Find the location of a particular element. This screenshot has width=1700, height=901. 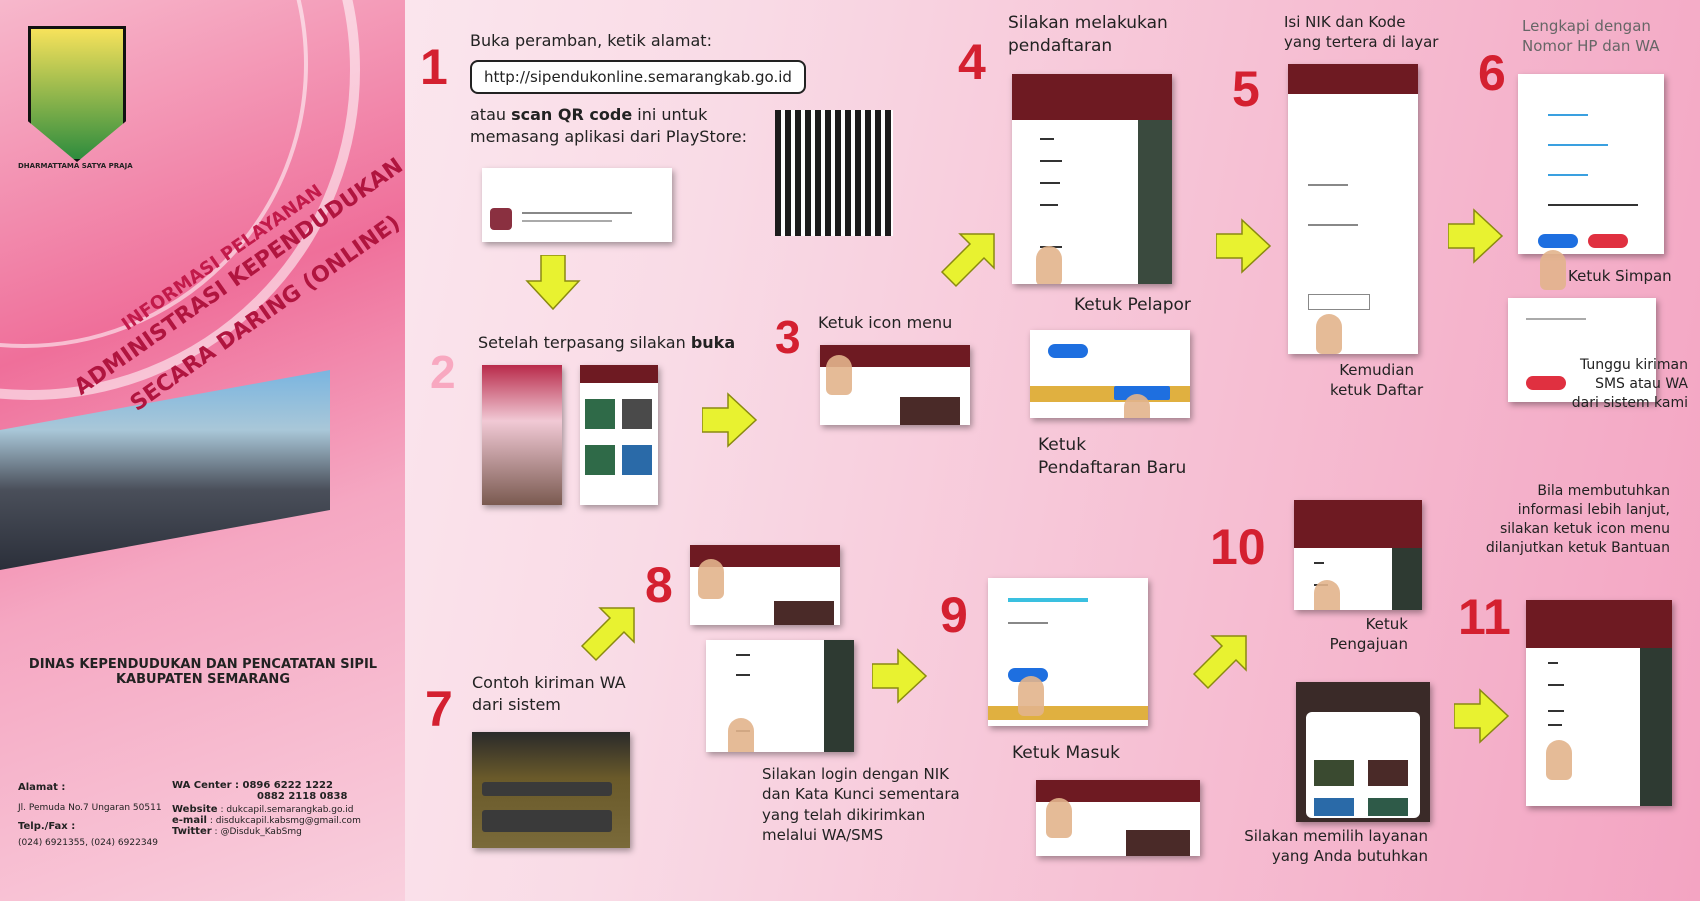

step-11-line-3: silakan ketuk icon menu is located at coordinates (1584, 528).